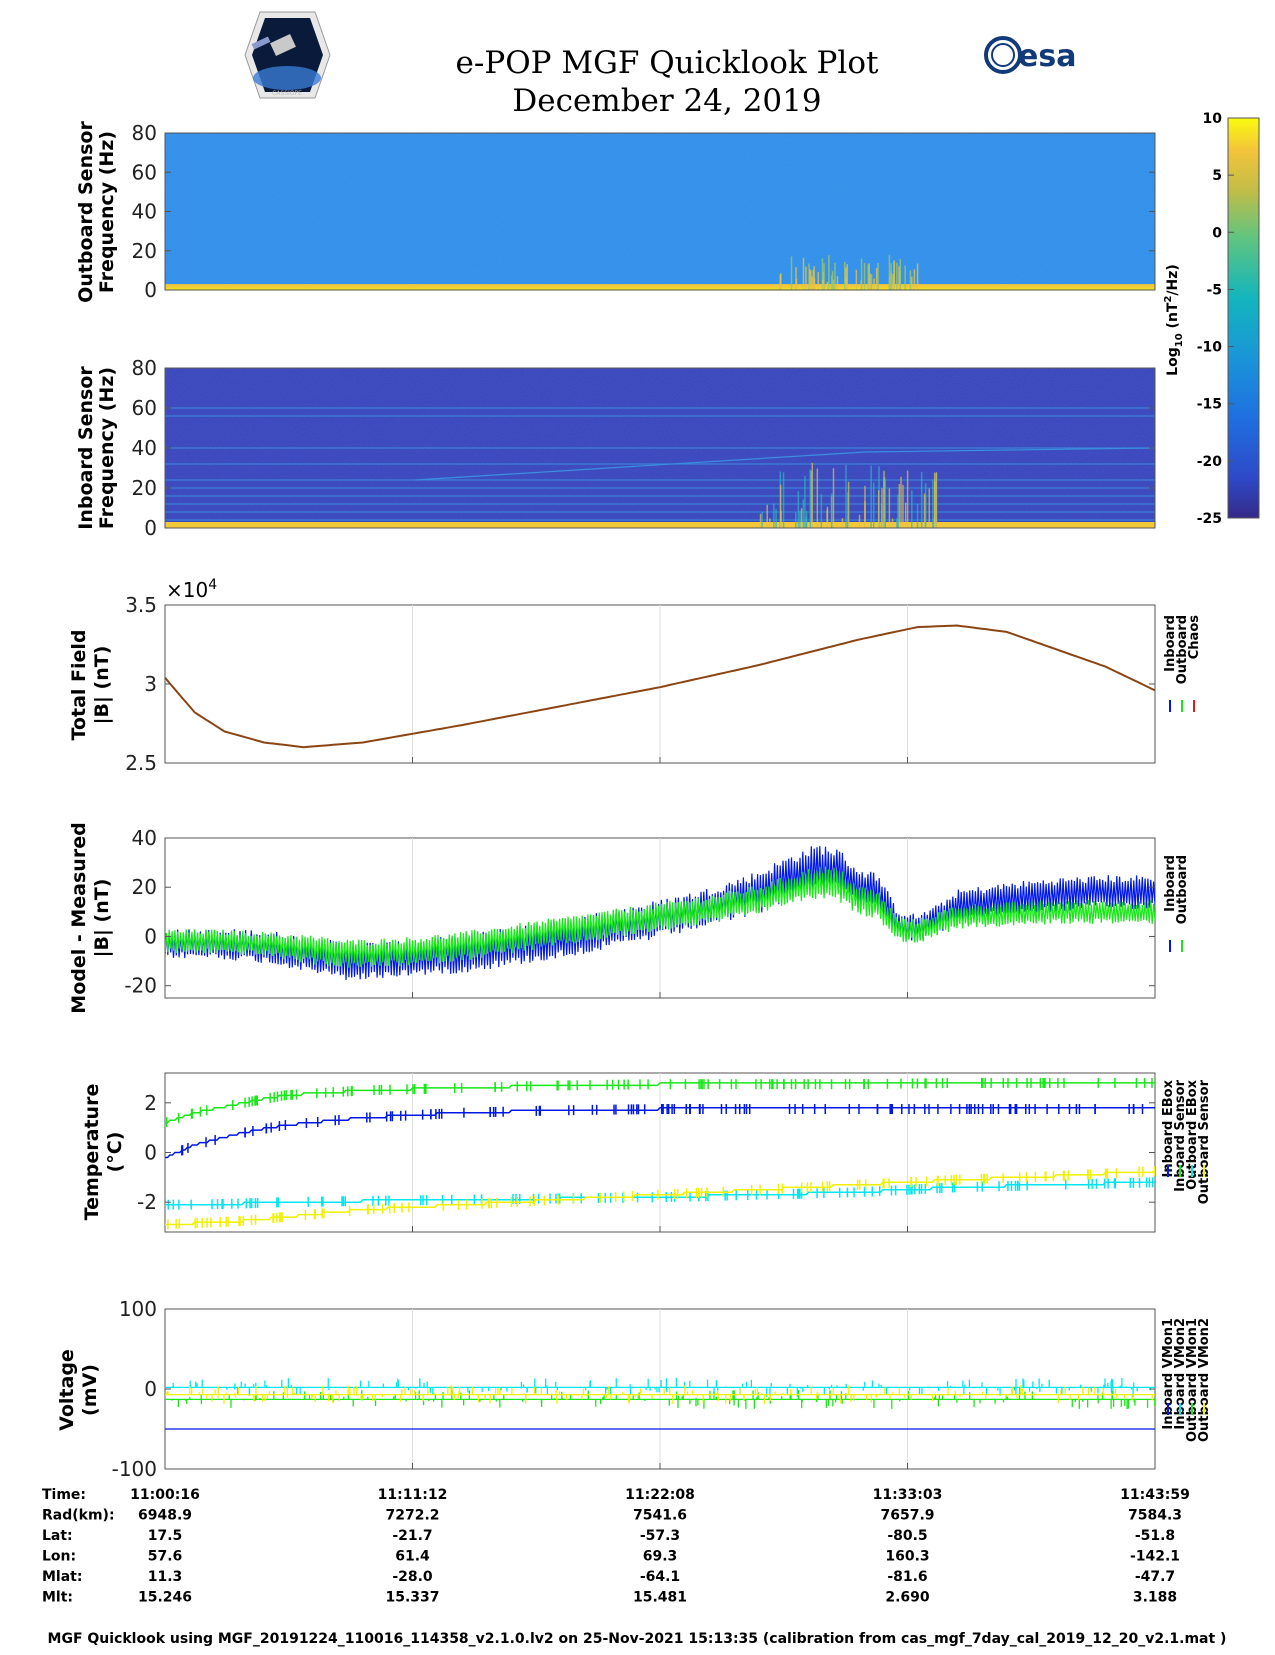  I want to click on temperature-ytick-label: 2, so click(150, 1103).